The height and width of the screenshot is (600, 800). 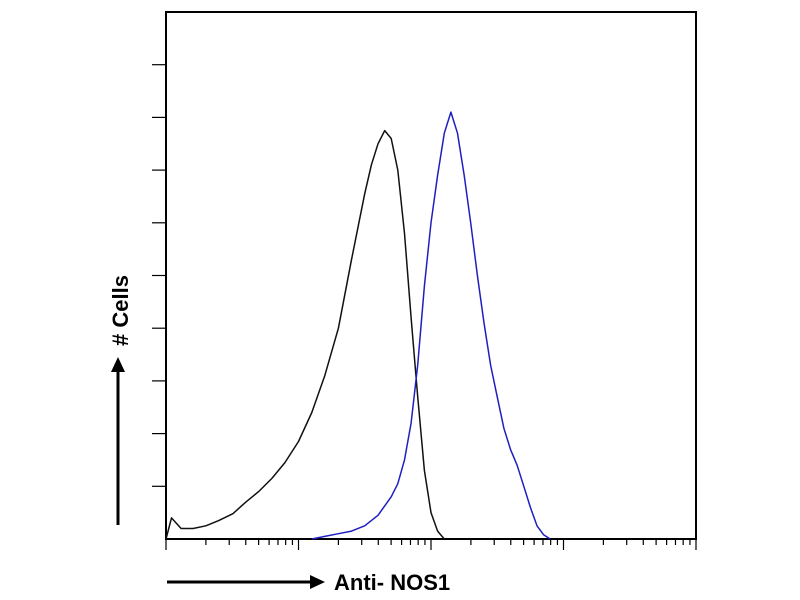 I want to click on y-axis-arrow-head-icon, so click(x=118, y=364).